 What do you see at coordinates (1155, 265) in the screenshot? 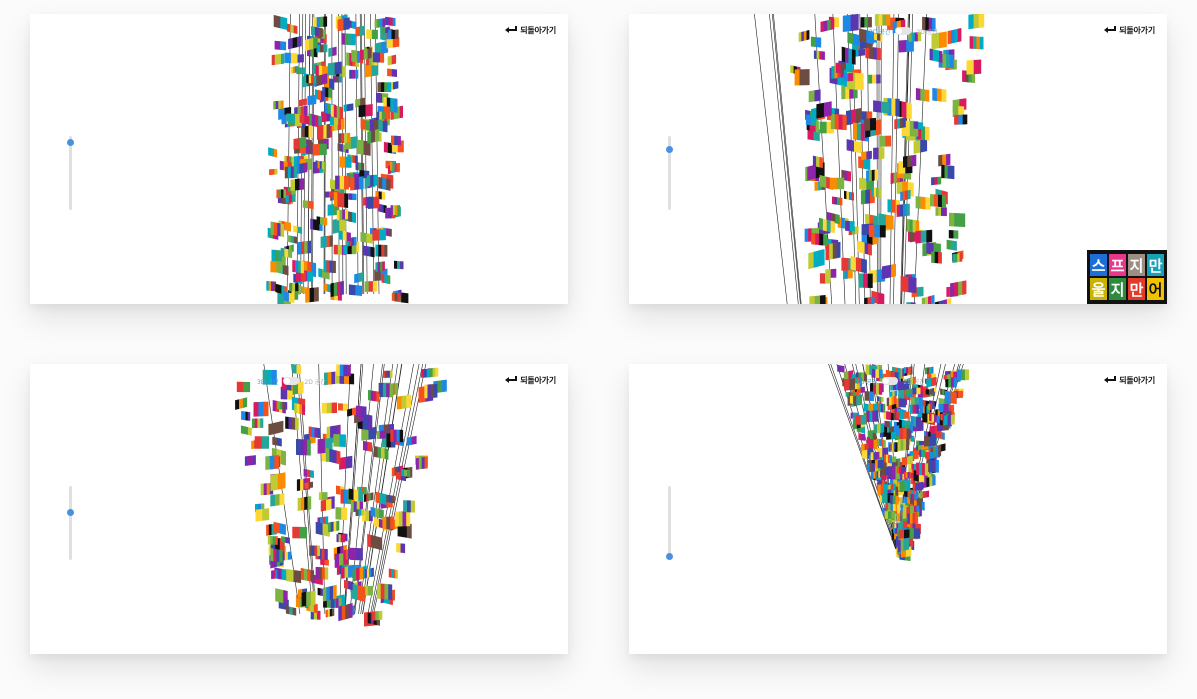
I see `phrase-char: 만` at bounding box center [1155, 265].